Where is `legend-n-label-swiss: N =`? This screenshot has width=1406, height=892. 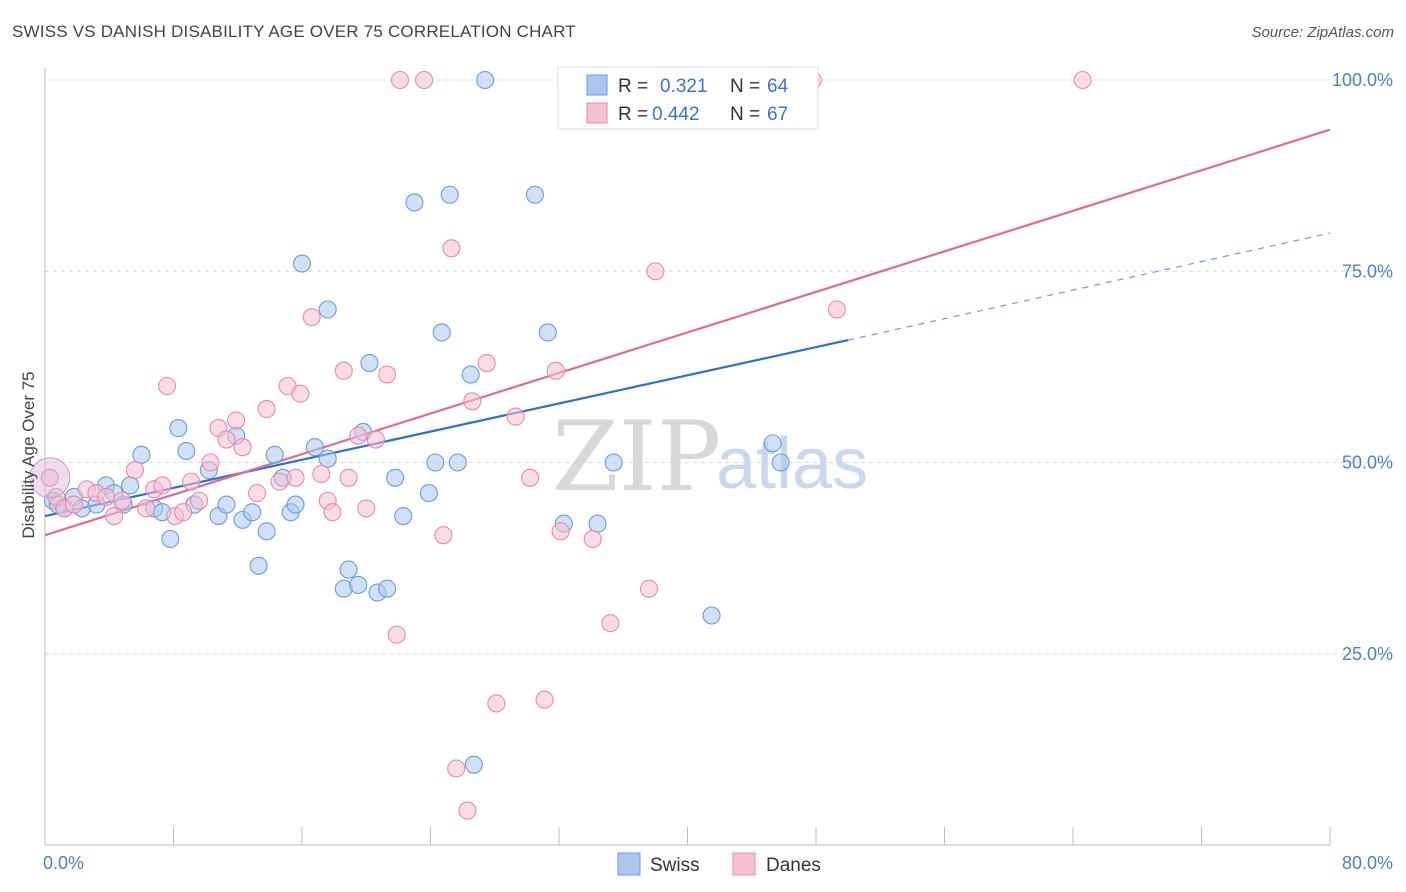
legend-n-label-swiss: N = is located at coordinates (745, 86).